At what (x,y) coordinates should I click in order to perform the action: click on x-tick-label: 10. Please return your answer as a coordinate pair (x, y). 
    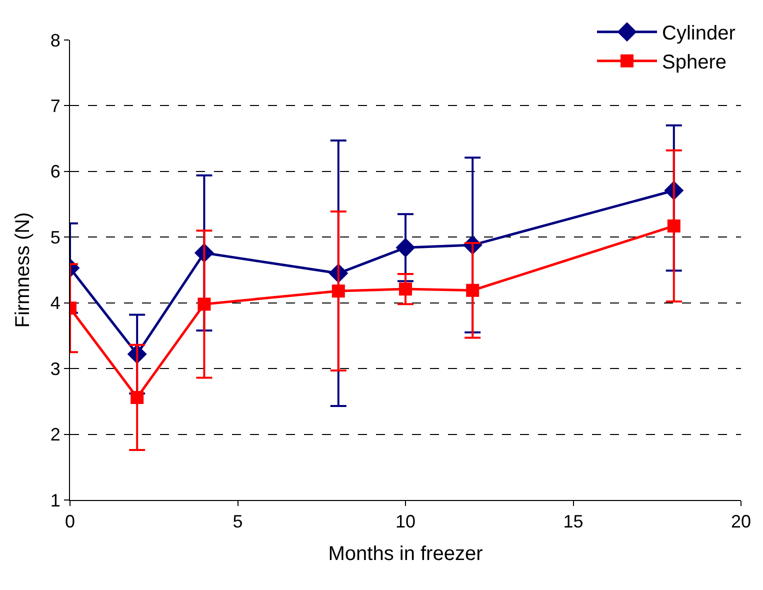
    Looking at the image, I should click on (405, 522).